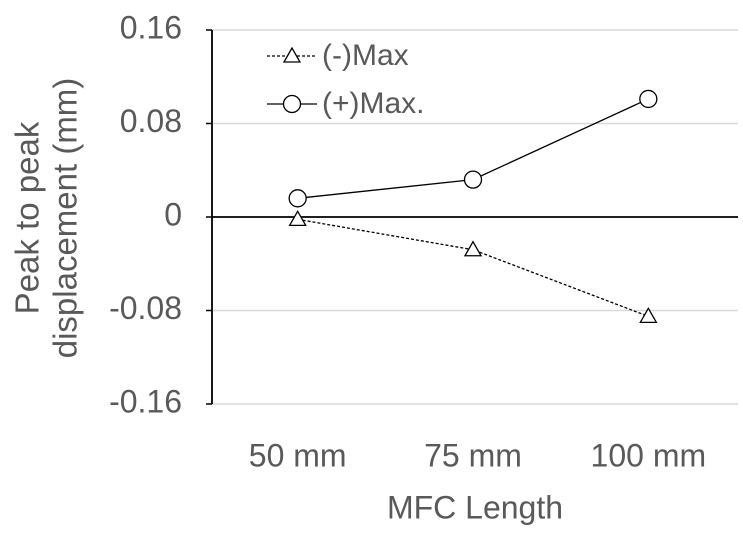 Image resolution: width=743 pixels, height=541 pixels. What do you see at coordinates (65, 218) in the screenshot?
I see `y-axis-title-line-2: displacement (mm)` at bounding box center [65, 218].